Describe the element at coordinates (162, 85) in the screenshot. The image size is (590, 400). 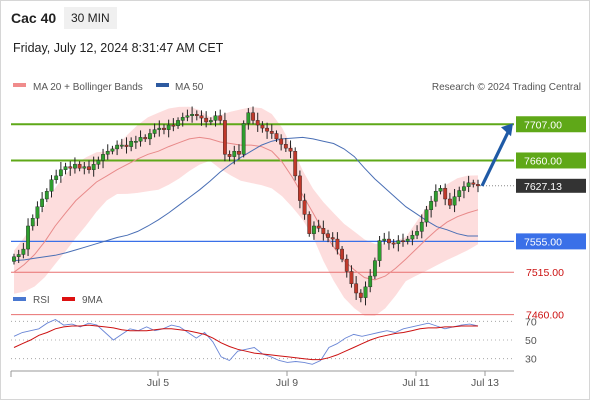
I see `ma50-legend-swatch` at that location.